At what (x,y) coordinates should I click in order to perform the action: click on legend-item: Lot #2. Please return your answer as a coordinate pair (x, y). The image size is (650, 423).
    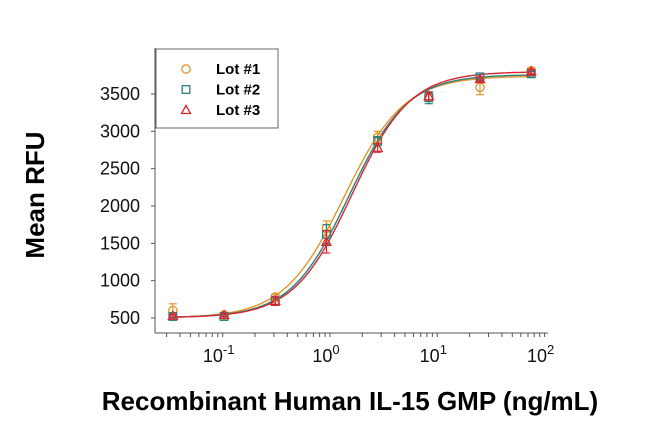
    Looking at the image, I should click on (220, 90).